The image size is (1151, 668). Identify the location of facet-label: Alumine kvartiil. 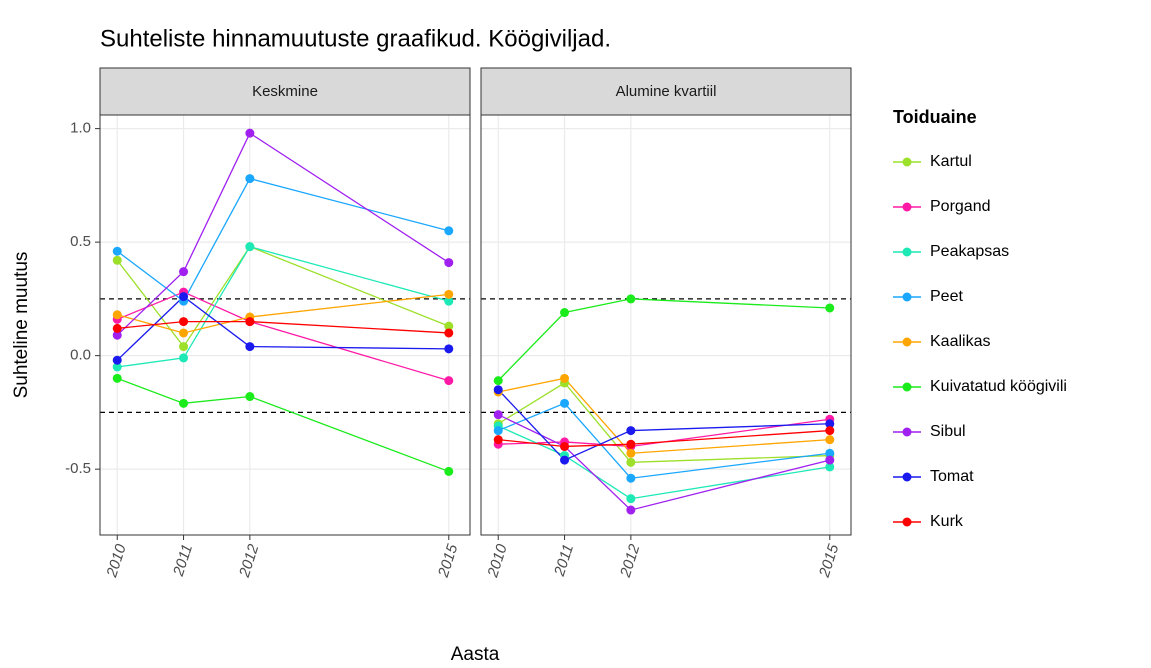
(666, 91).